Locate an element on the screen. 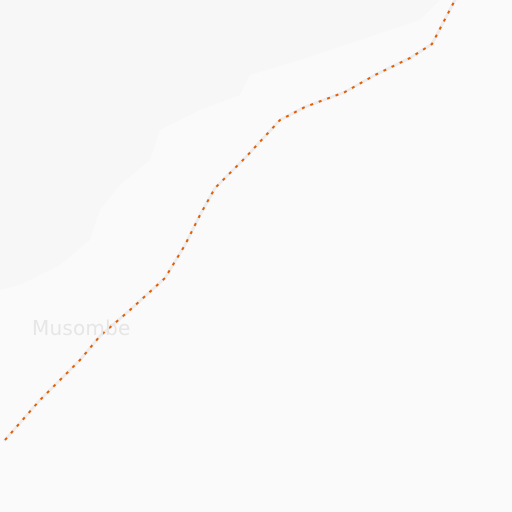 The width and height of the screenshot is (512, 512). place-label: Musombe is located at coordinates (81, 328).